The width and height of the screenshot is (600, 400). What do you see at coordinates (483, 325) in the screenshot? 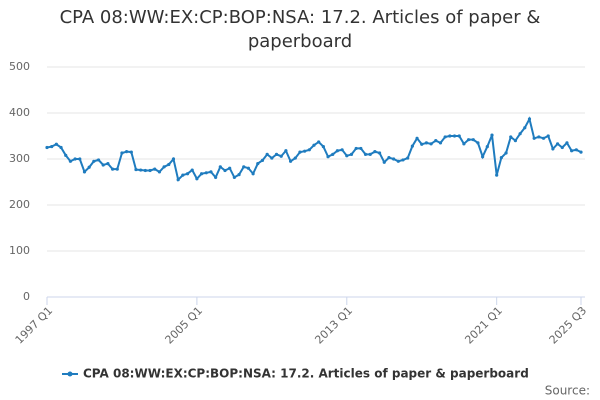
I see `x-tick-label: 2021 Q1` at bounding box center [483, 325].